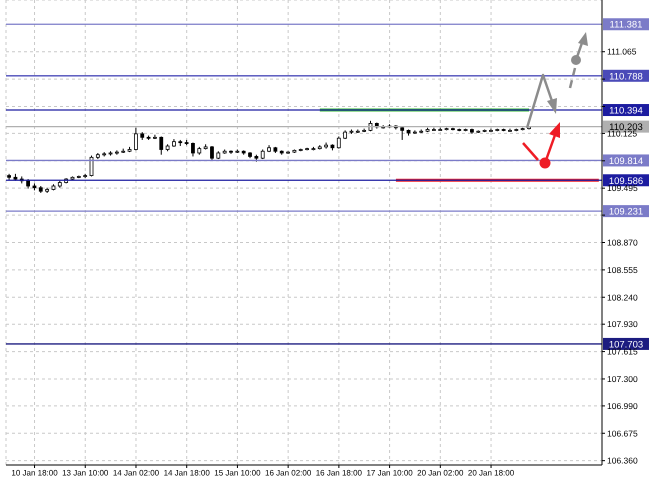  What do you see at coordinates (288, 473) in the screenshot?
I see `x-tick-label: 16 Jan 02:00` at bounding box center [288, 473].